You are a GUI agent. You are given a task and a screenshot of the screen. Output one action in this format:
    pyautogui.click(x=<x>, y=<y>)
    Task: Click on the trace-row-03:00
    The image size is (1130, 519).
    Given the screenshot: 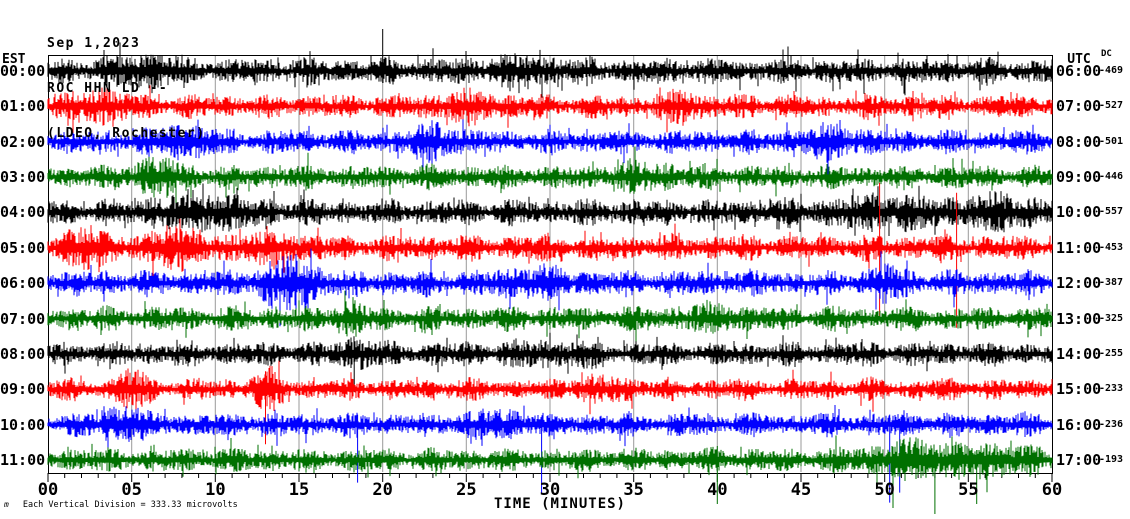 What is the action you would take?
    pyautogui.click(x=550, y=177)
    